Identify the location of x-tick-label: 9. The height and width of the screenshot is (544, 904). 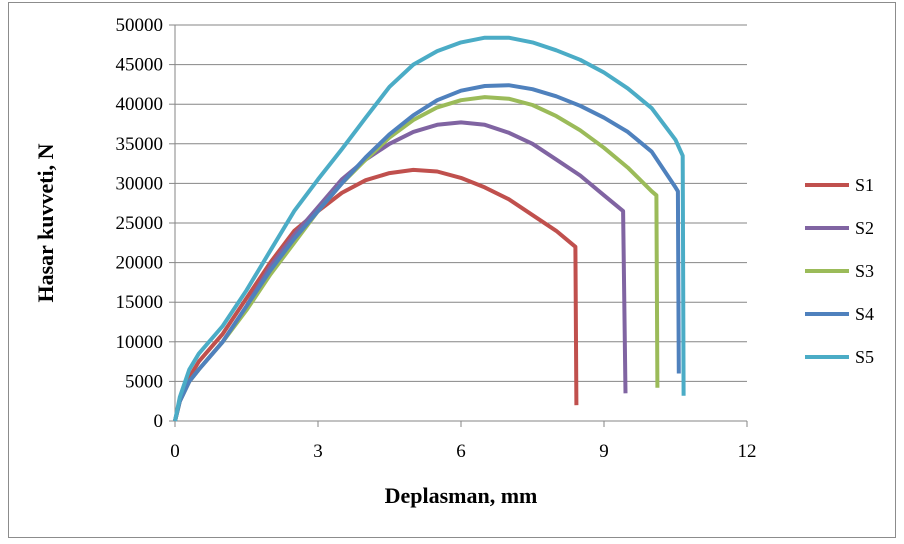
(604, 451).